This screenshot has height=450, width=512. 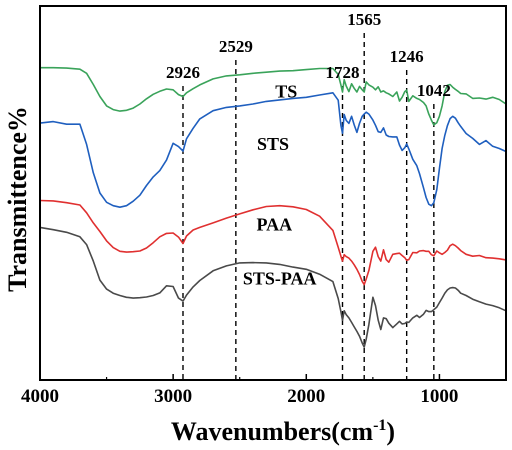 What do you see at coordinates (439, 396) in the screenshot?
I see `x-tick-label: 1000` at bounding box center [439, 396].